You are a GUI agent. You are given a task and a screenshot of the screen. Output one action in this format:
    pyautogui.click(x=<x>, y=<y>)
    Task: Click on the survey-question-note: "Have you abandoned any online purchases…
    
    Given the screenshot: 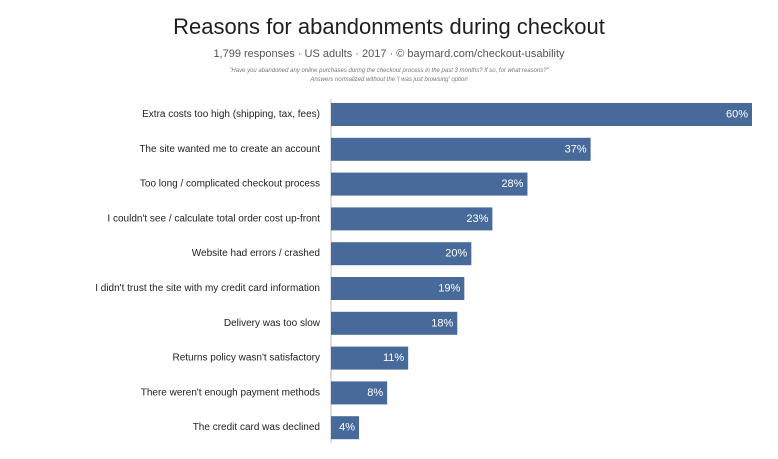 What is the action you would take?
    pyautogui.click(x=389, y=76)
    